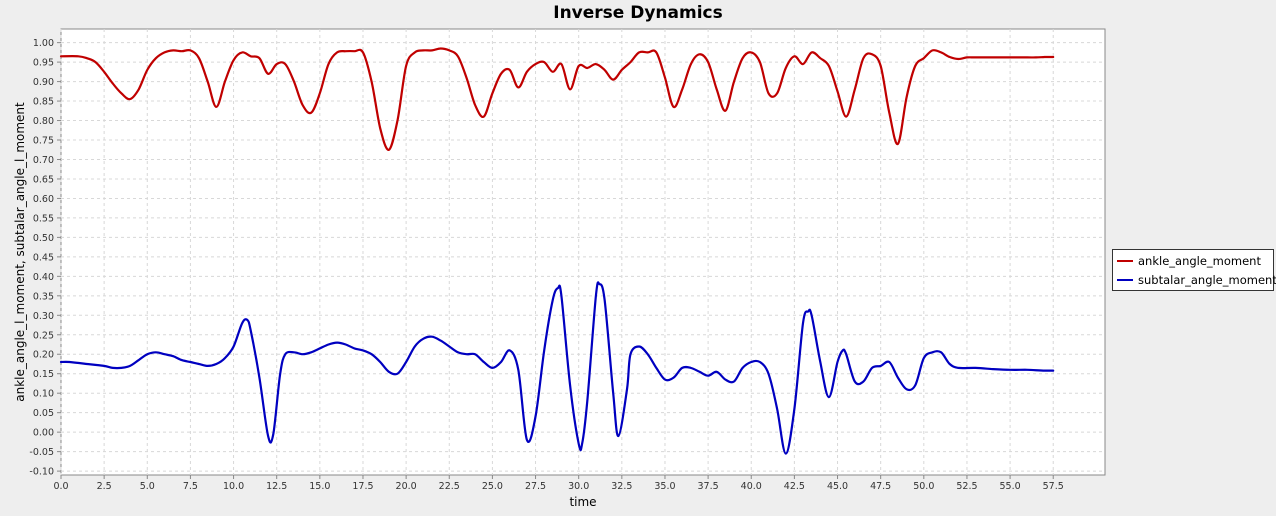  I want to click on y-tick-label: 0.85, so click(43, 102).